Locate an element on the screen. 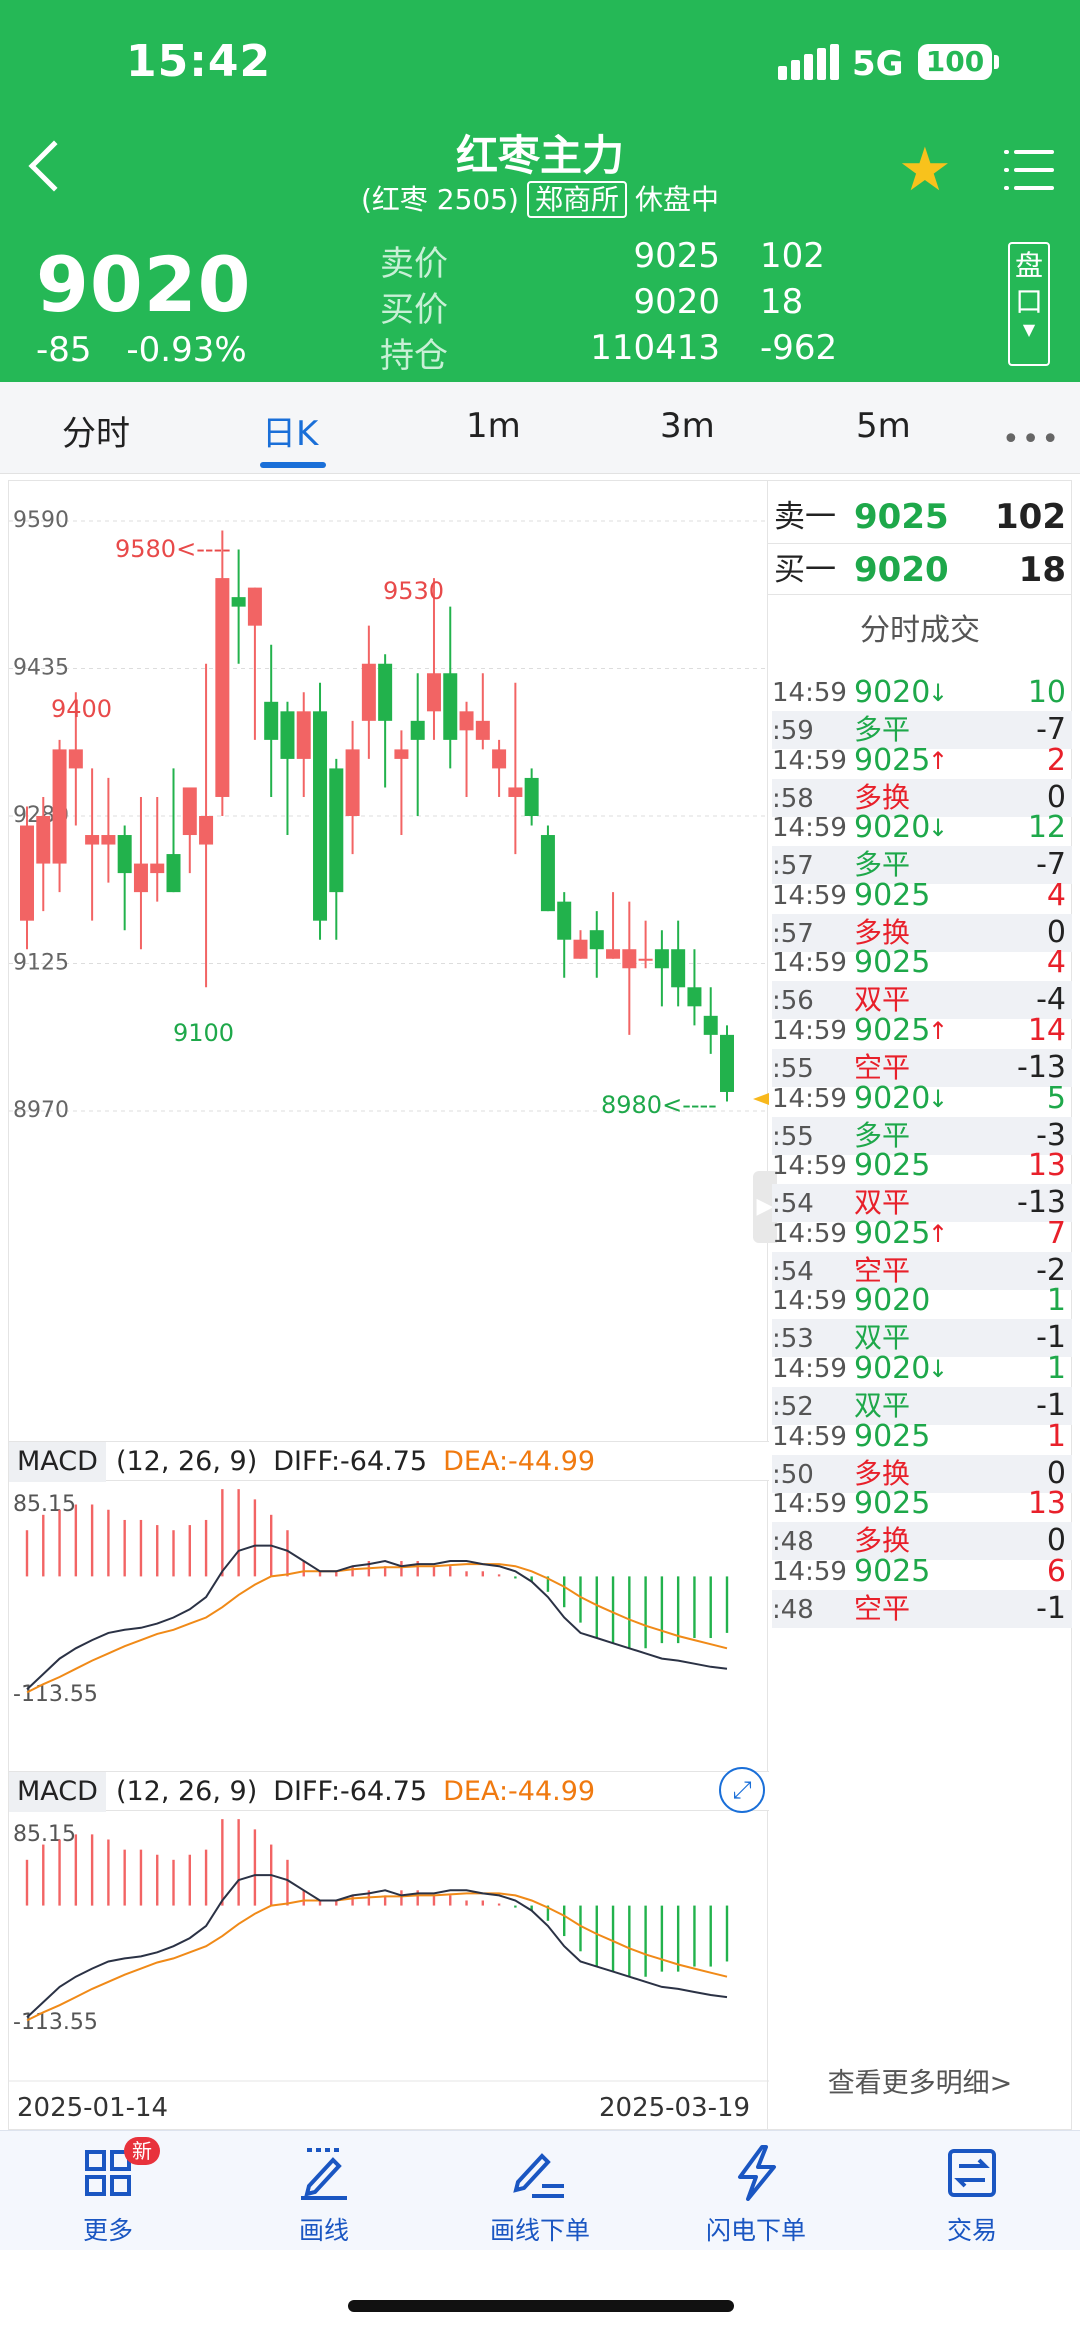 The height and width of the screenshot is (2337, 1080). nav-label: 画线下单 is located at coordinates (539, 2230).